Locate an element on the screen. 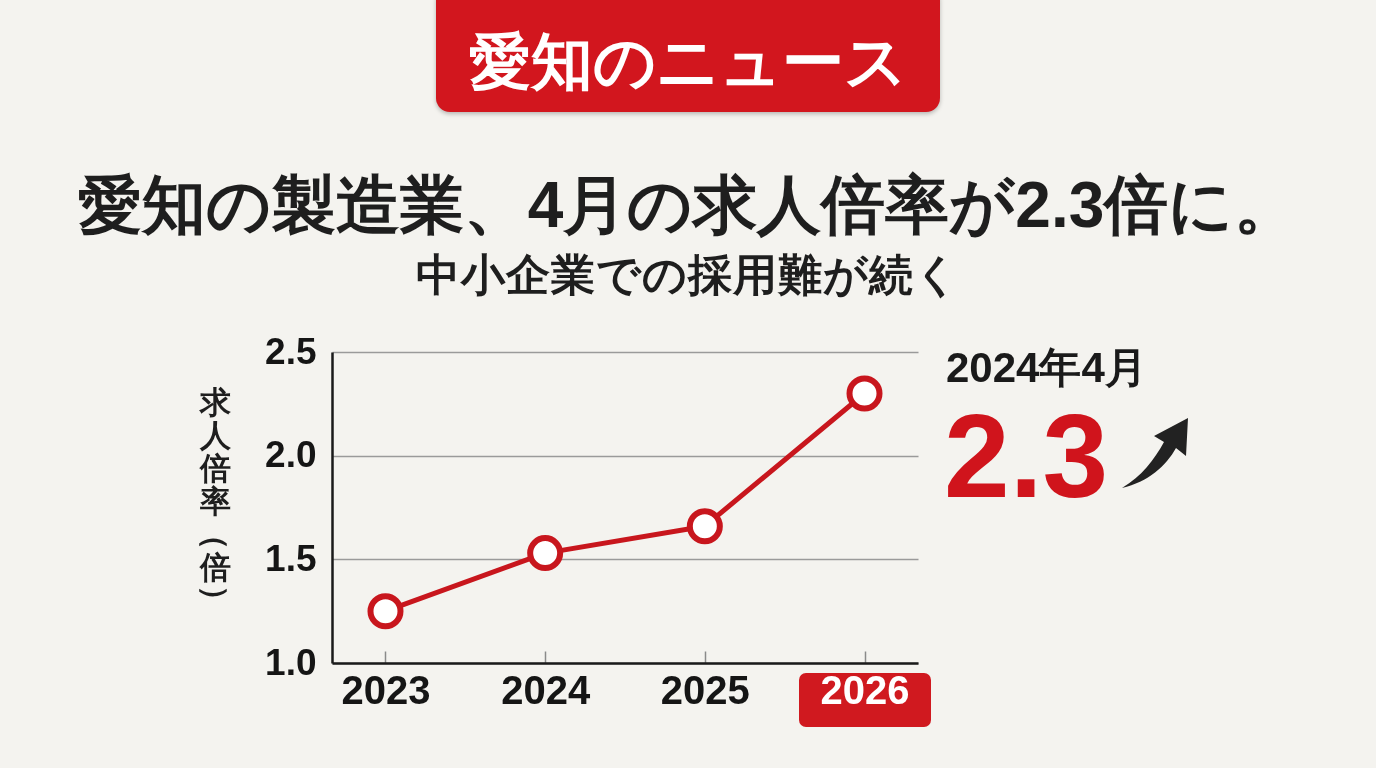  y-tick-label: 2.0 is located at coordinates (291, 455).